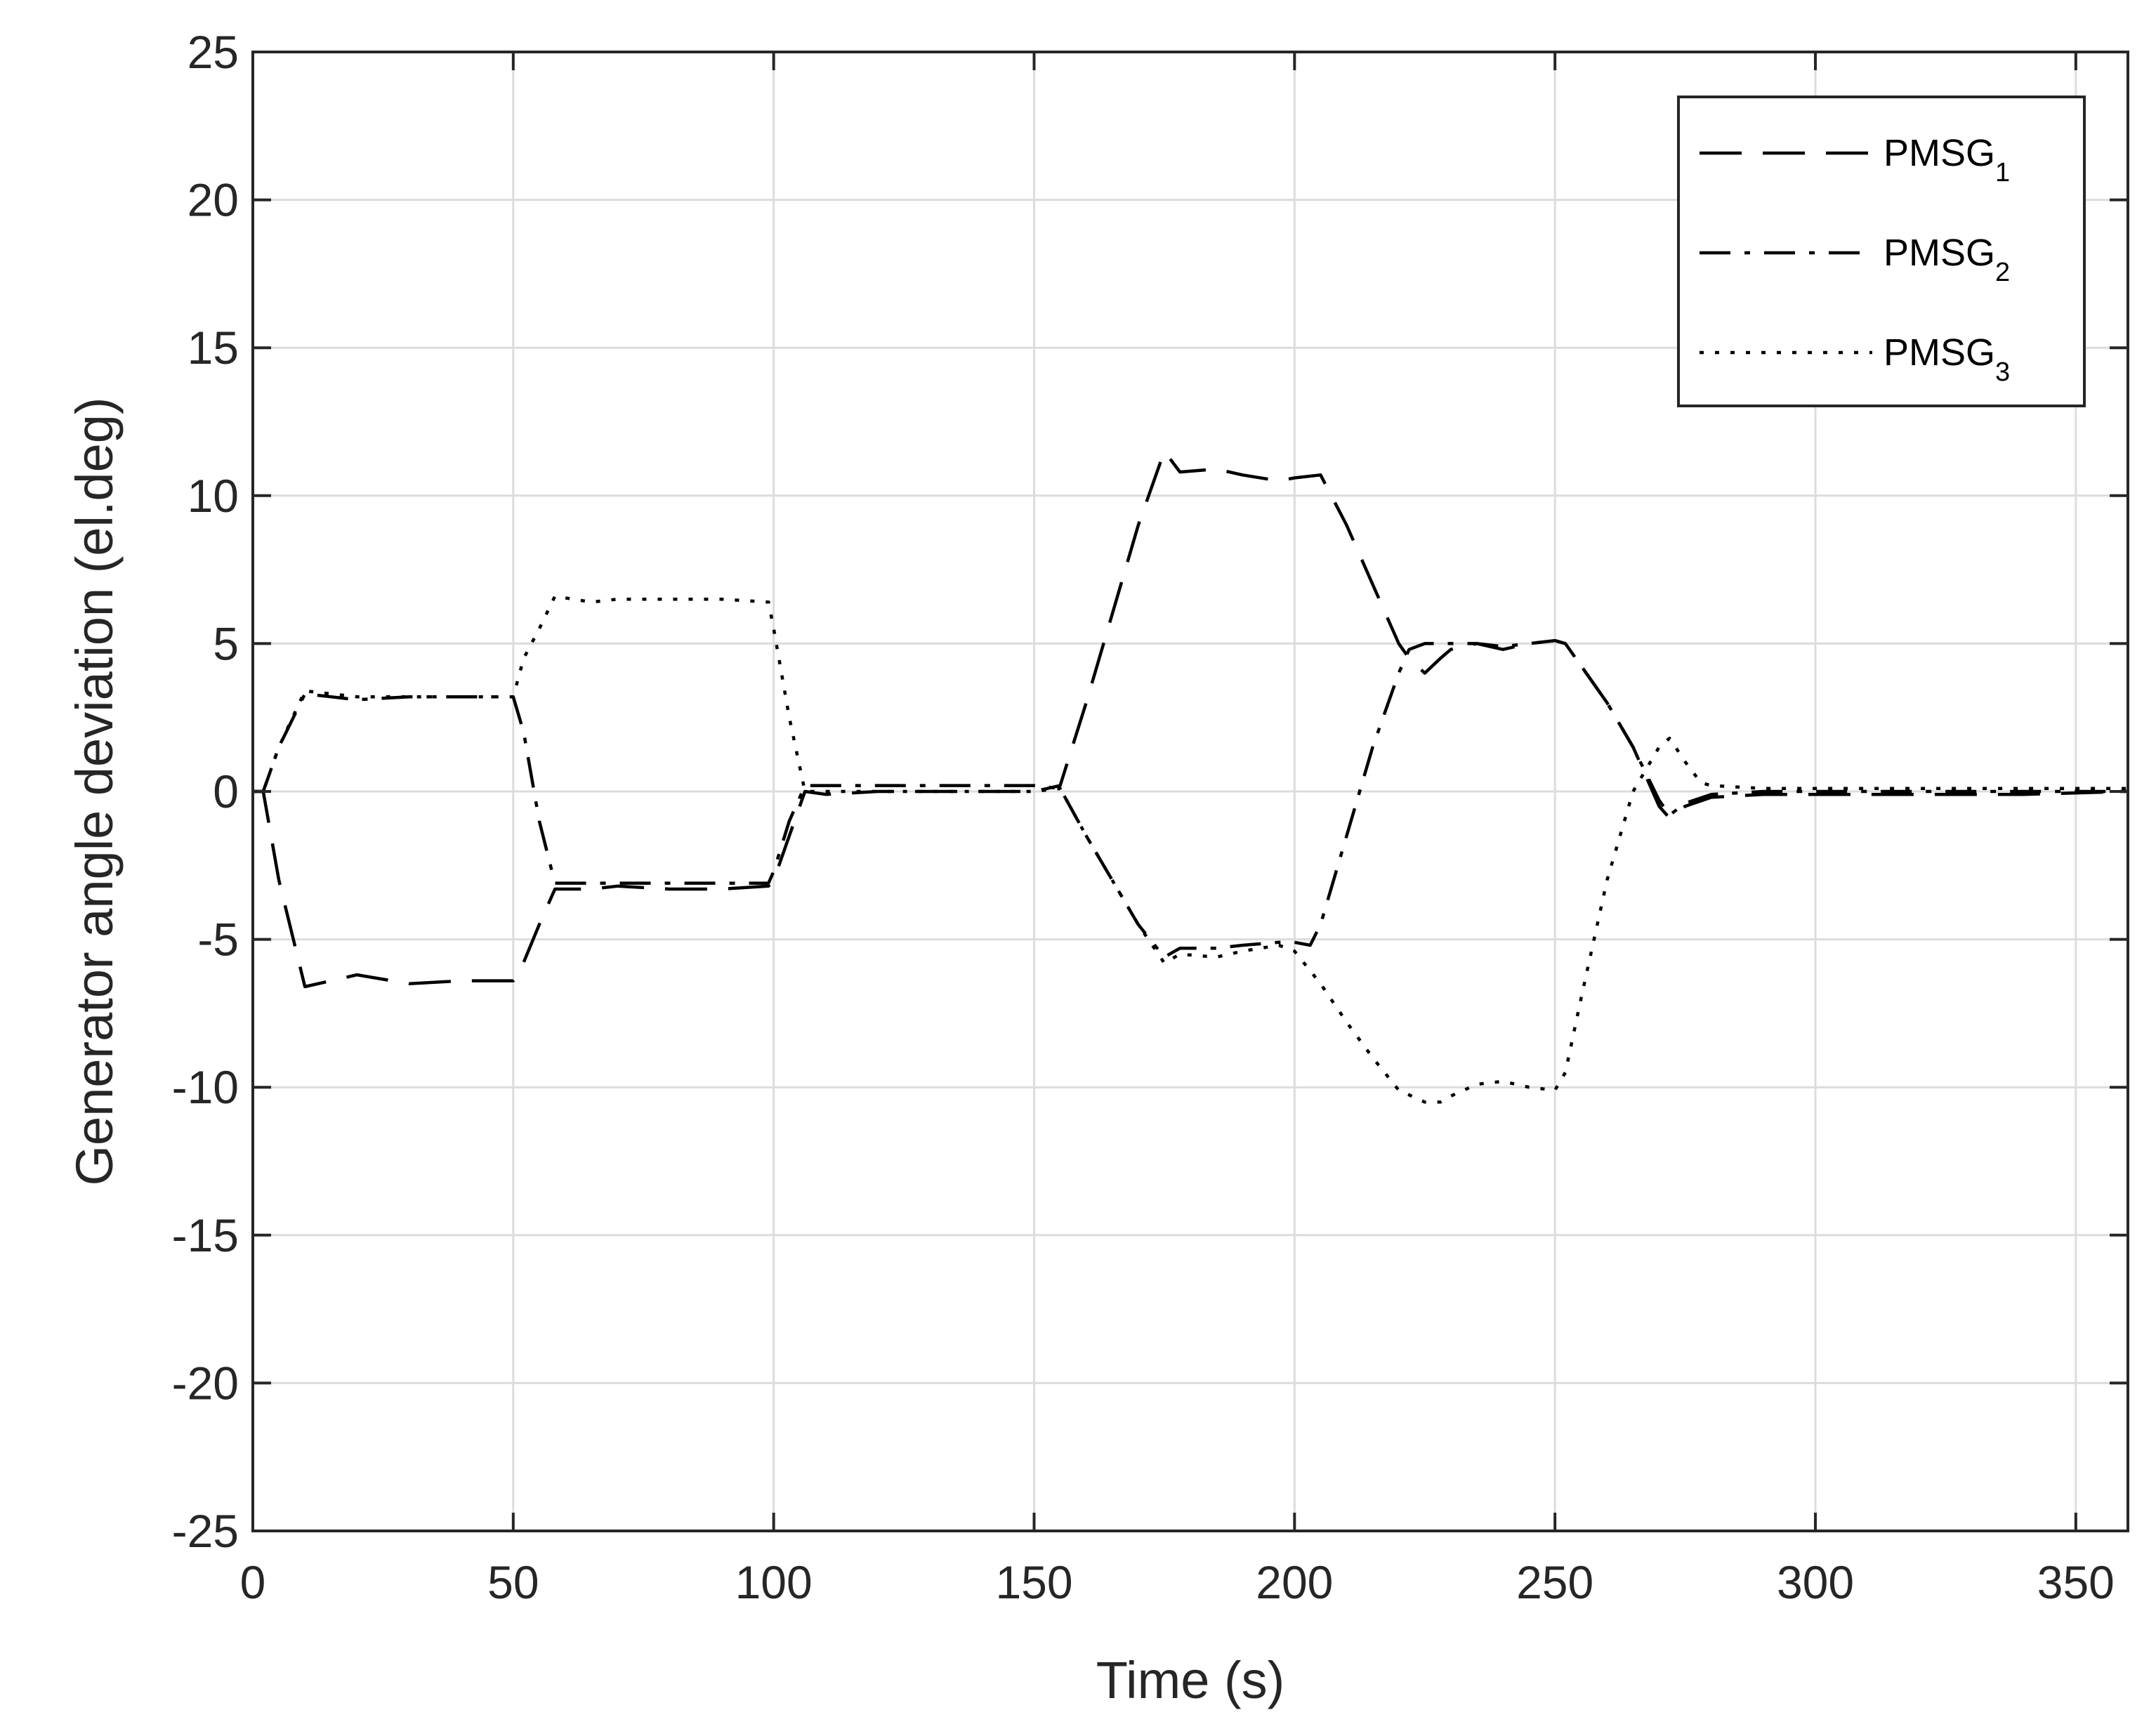  Describe the element at coordinates (1190, 1680) in the screenshot. I see `x-axis-title: Time (s)` at that location.